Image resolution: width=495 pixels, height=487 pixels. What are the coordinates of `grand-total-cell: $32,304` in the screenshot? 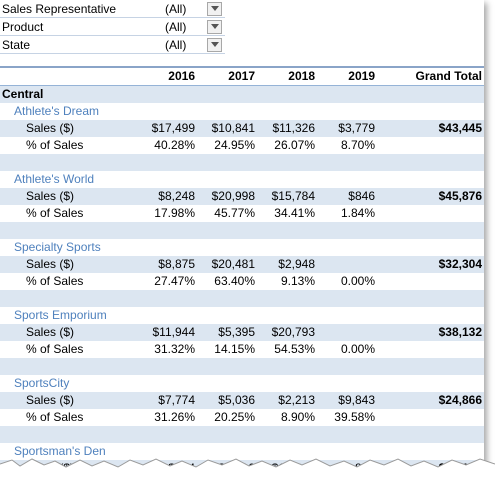 It's located at (460, 264).